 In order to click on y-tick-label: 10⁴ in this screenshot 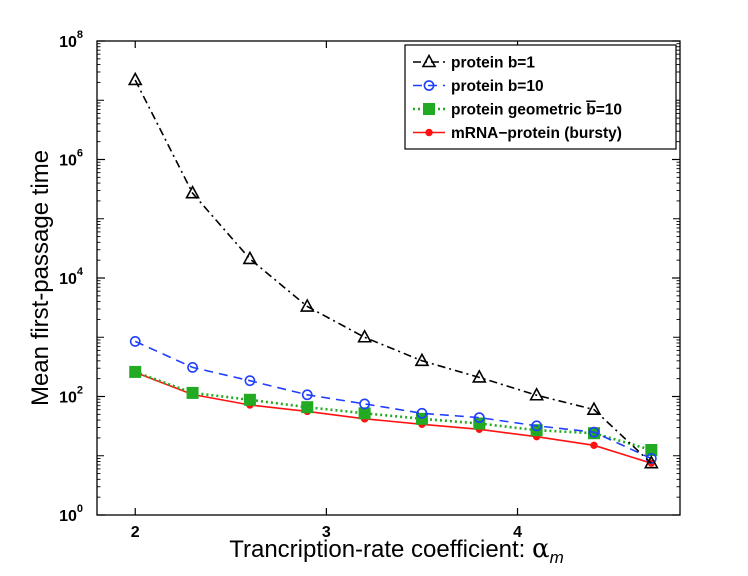, I will do `click(71, 277)`.